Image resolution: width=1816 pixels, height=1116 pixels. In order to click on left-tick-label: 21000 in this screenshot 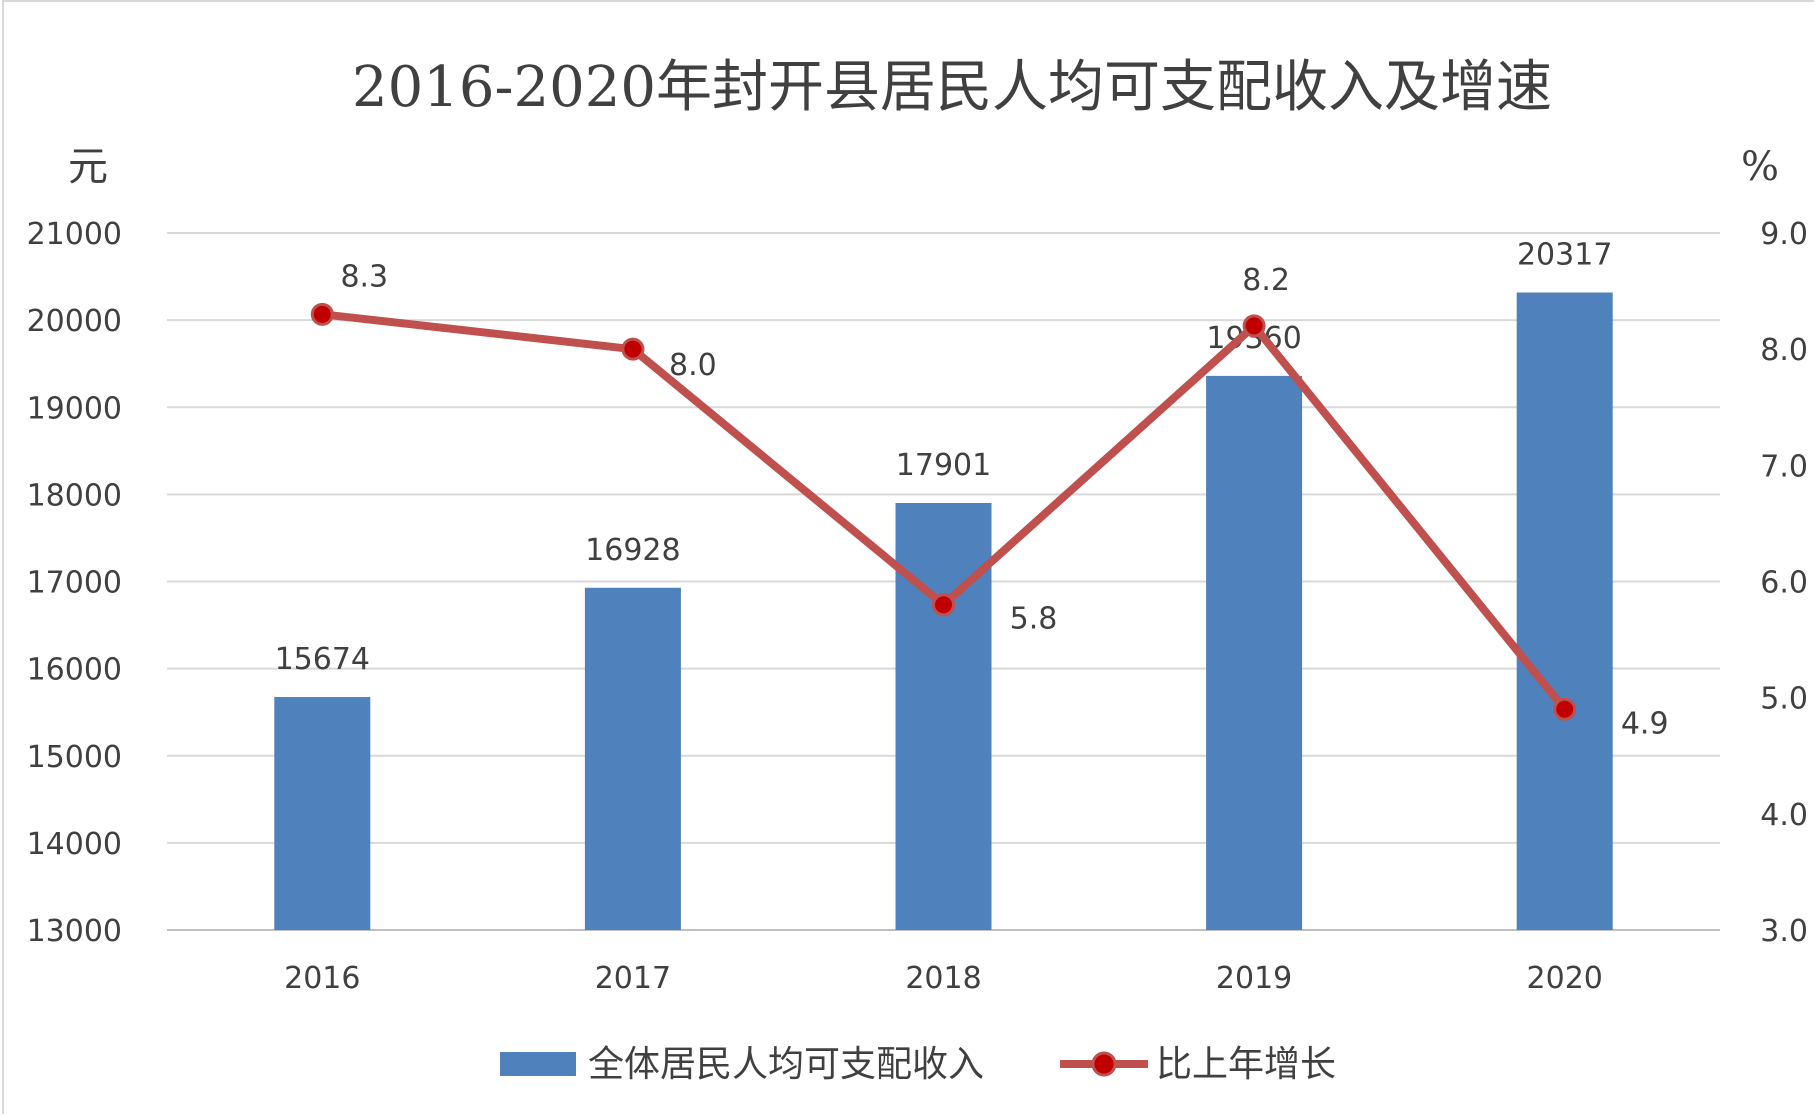, I will do `click(74, 234)`.